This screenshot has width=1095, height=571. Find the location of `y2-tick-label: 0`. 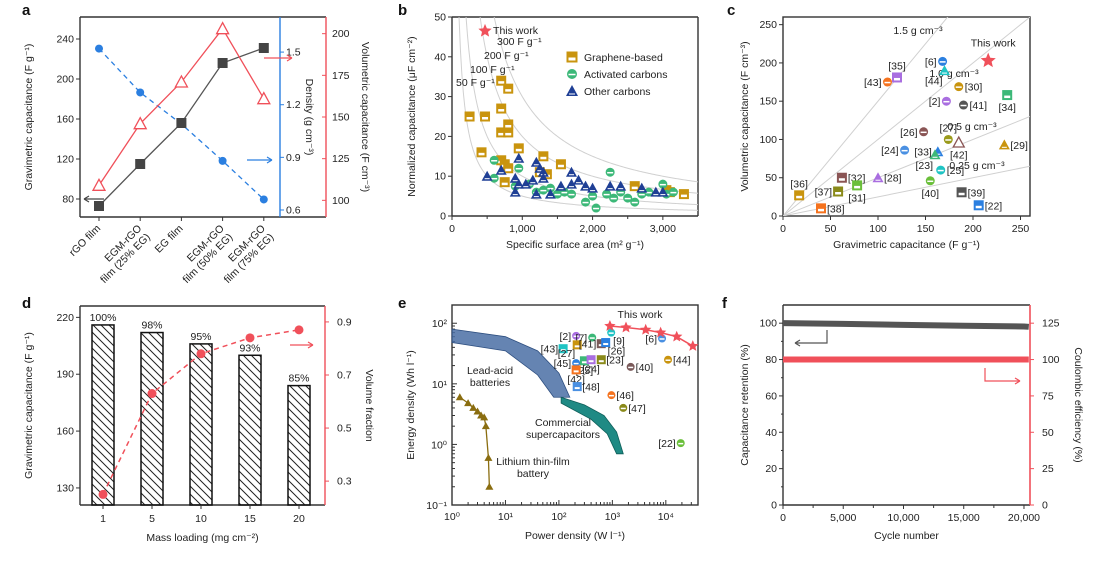

y2-tick-label: 0 is located at coordinates (1045, 506).